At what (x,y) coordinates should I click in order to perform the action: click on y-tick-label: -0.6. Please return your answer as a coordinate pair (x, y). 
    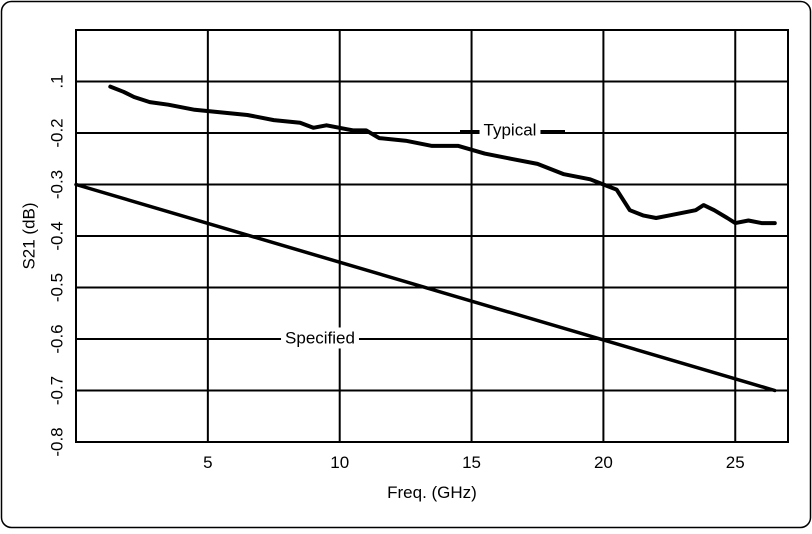
    Looking at the image, I should click on (56, 338).